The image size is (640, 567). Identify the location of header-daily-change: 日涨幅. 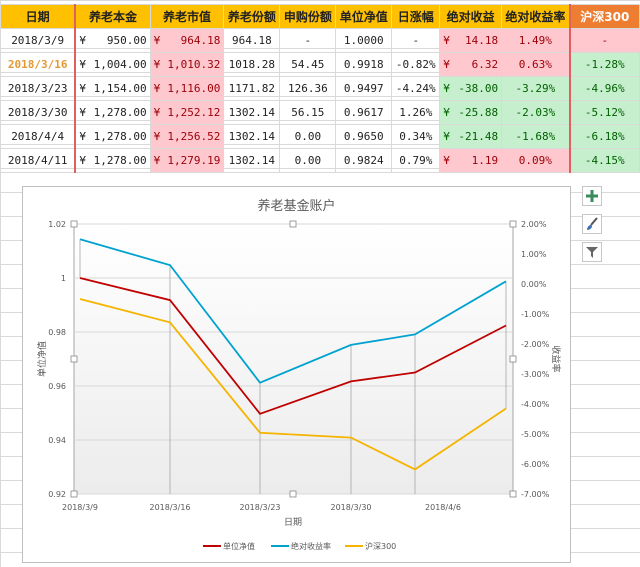
(416, 16).